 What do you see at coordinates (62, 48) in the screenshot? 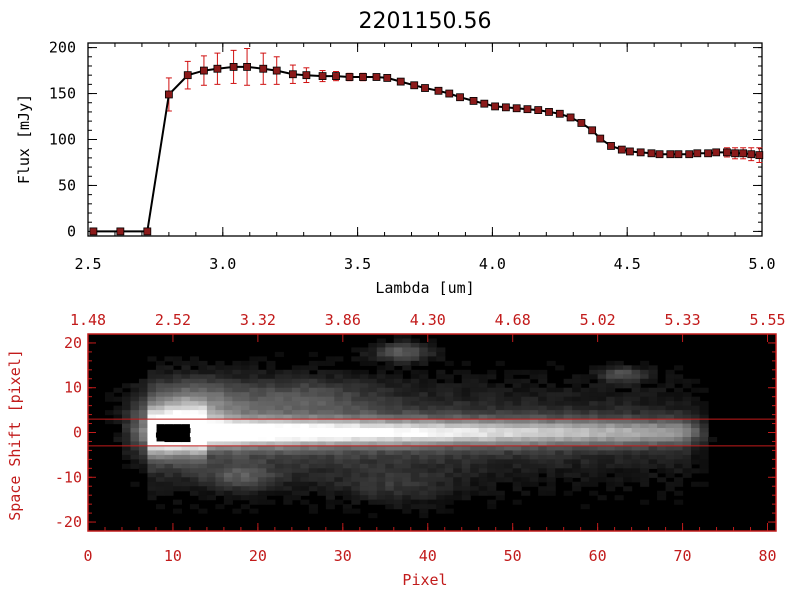
I see `y-tick-label: 200` at bounding box center [62, 48].